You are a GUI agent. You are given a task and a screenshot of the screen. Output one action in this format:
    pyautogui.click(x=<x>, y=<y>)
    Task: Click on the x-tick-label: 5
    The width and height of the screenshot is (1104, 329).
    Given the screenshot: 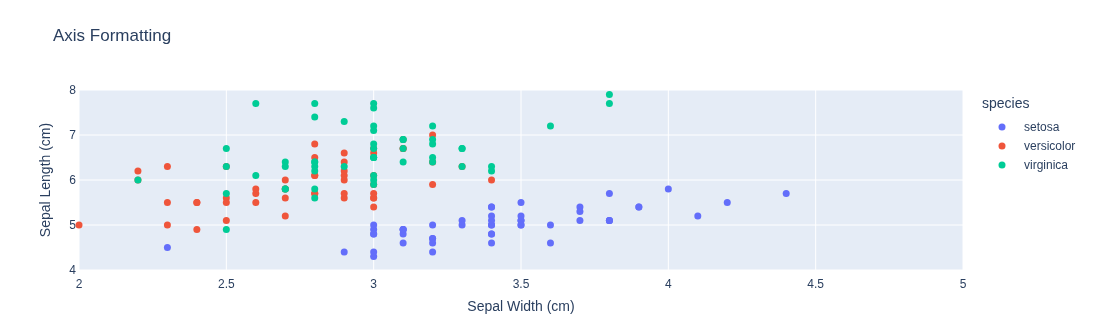 What is the action you would take?
    pyautogui.click(x=963, y=284)
    